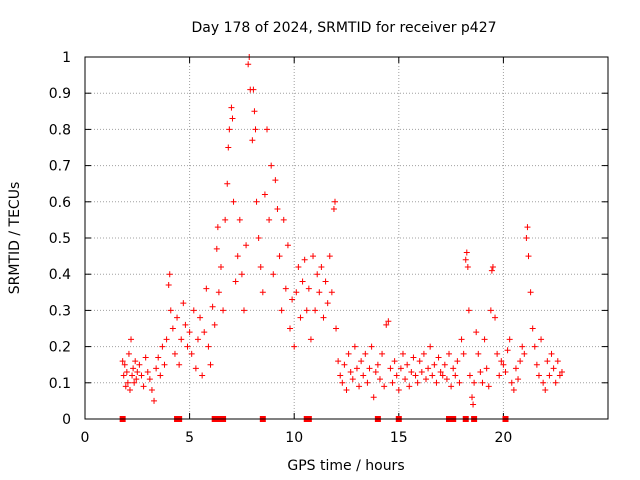  What do you see at coordinates (60, 348) in the screenshot?
I see `y-tick-label: 0.2` at bounding box center [60, 348].